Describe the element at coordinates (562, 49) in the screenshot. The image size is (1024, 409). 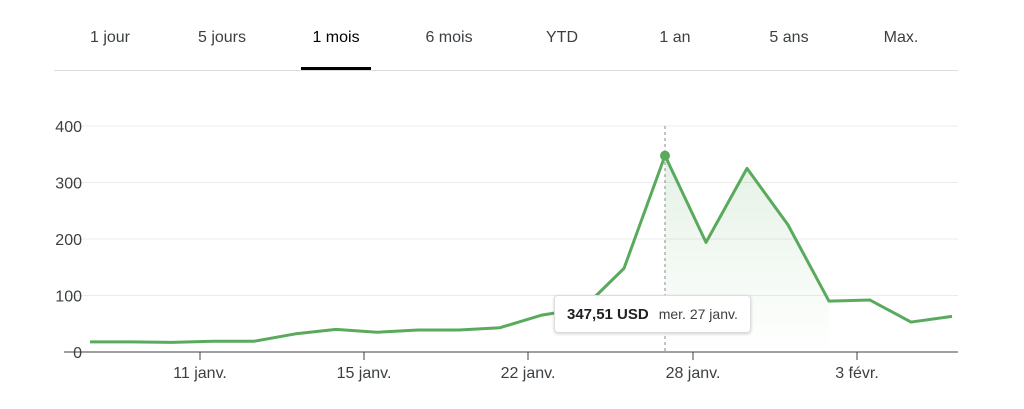
I see `tab-ytd: YTD` at that location.